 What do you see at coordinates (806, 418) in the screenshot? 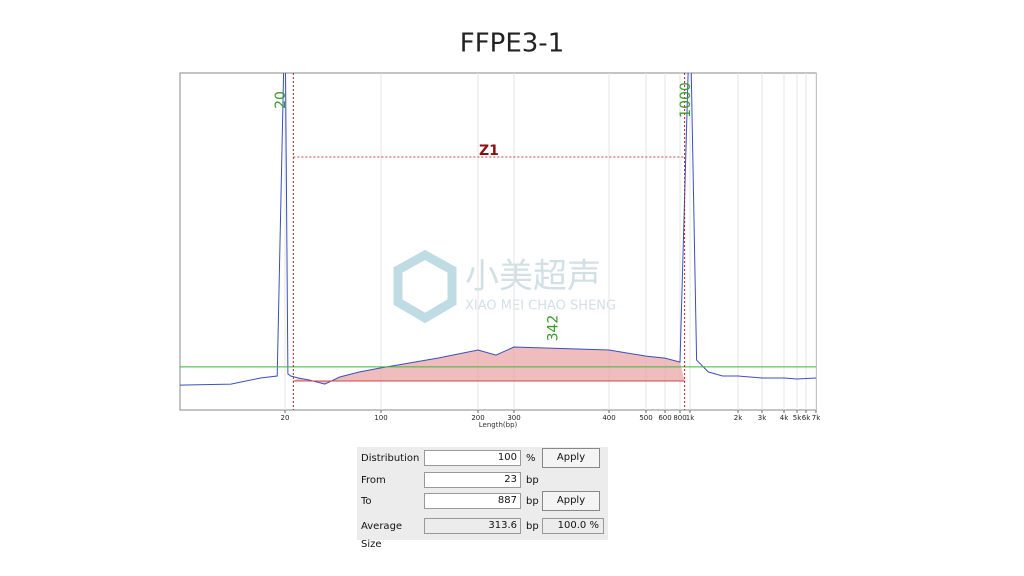
I see `x-tick-label: 6k` at bounding box center [806, 418].